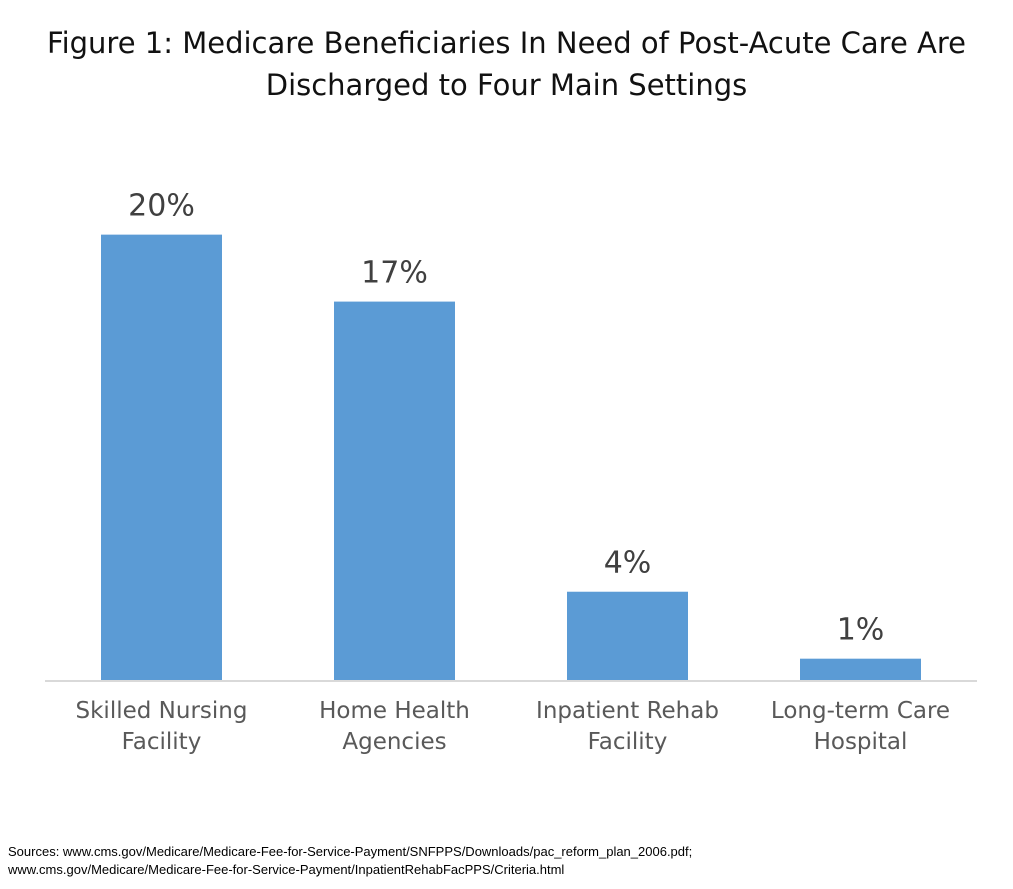  What do you see at coordinates (861, 742) in the screenshot?
I see `category-label-4-line-2: Hospital` at bounding box center [861, 742].